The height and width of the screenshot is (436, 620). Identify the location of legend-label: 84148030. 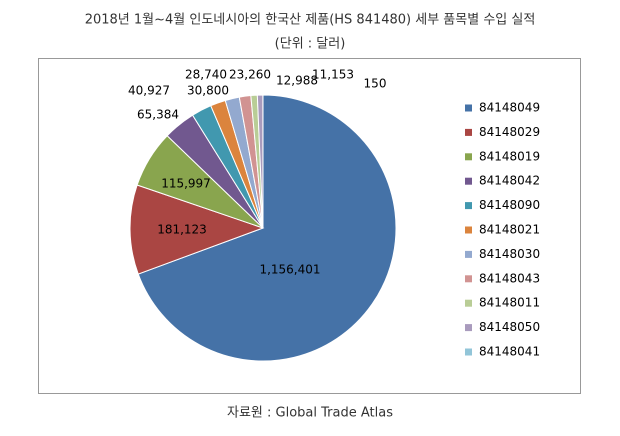
(509, 254).